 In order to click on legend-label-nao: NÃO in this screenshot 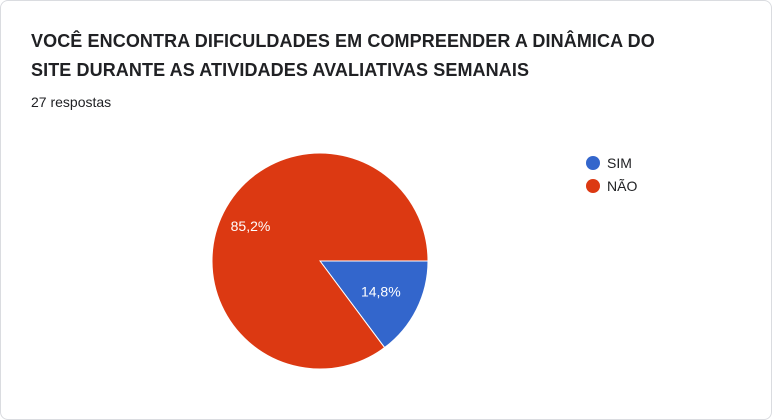, I will do `click(622, 185)`.